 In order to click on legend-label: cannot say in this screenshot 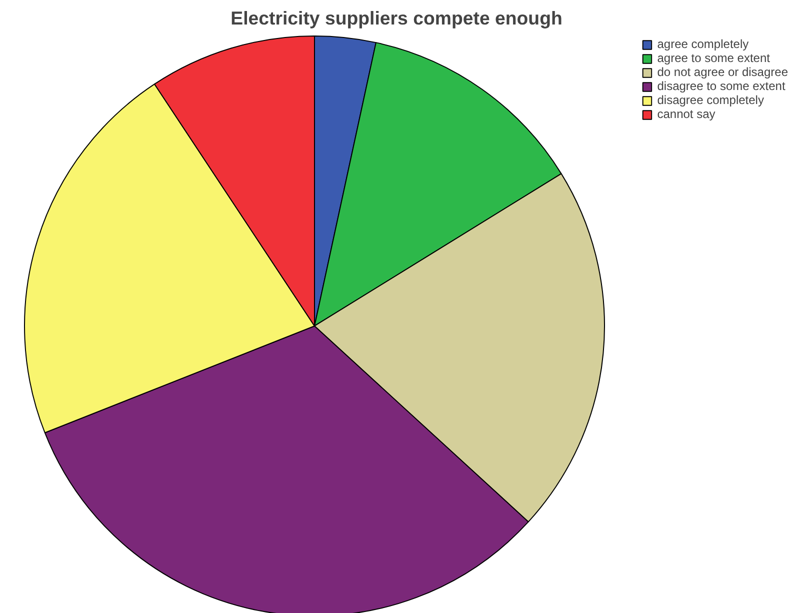, I will do `click(686, 114)`.